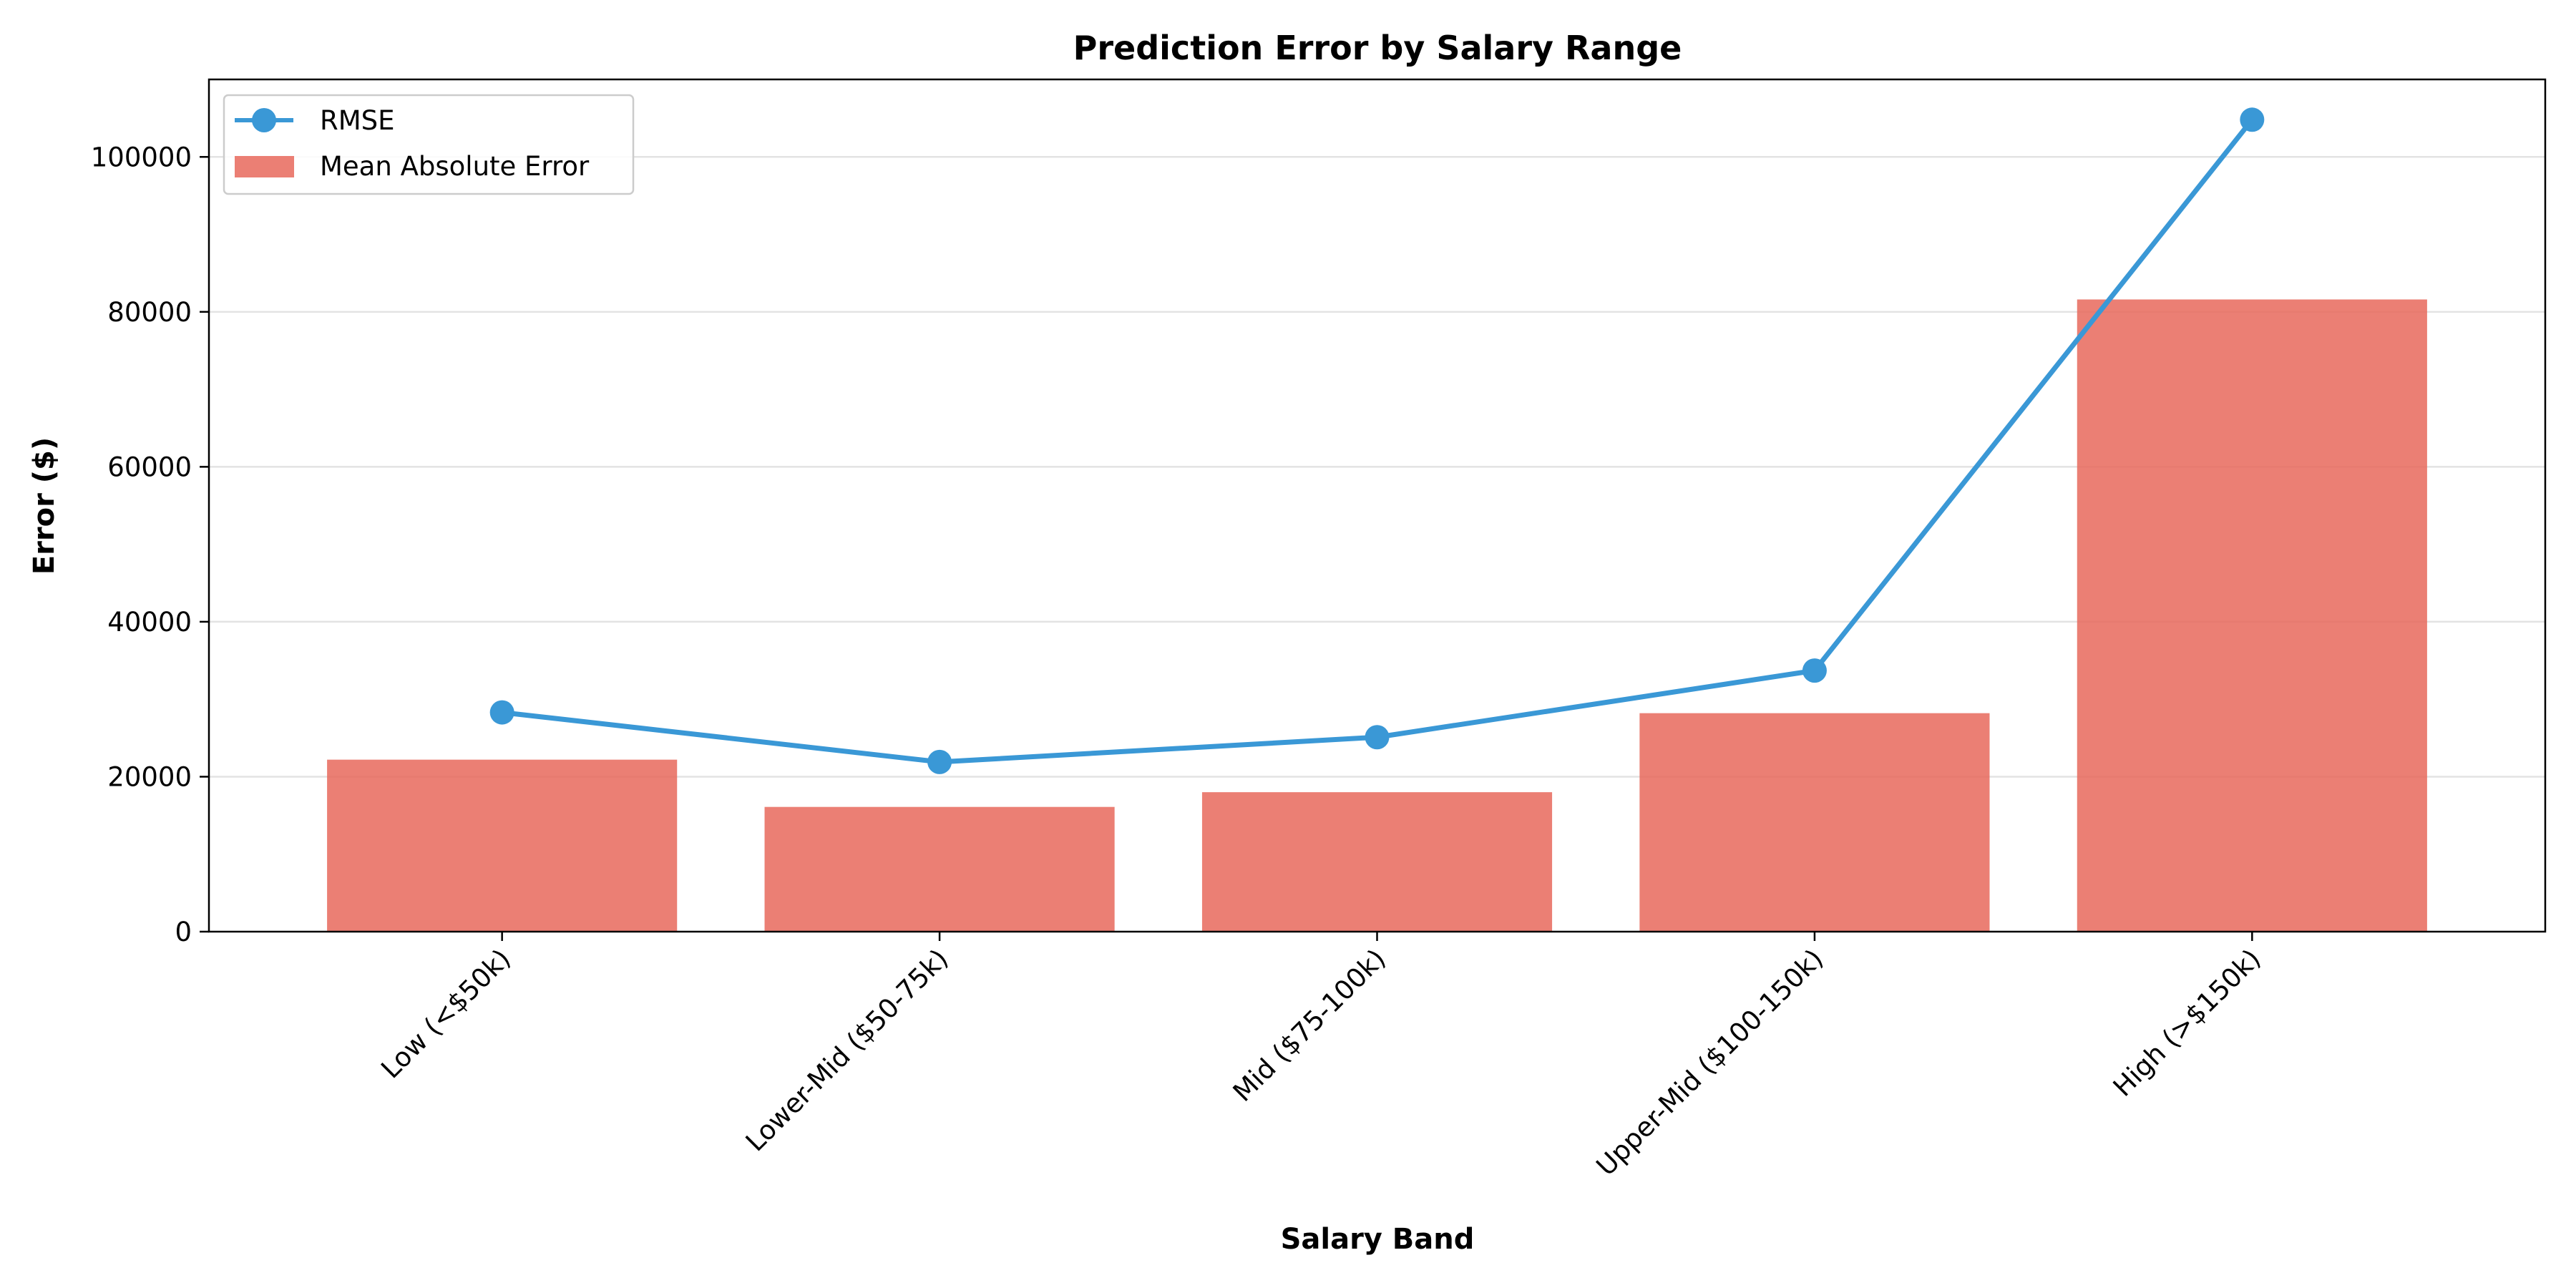 The width and height of the screenshot is (2576, 1288). Describe the element at coordinates (446, 1014) in the screenshot. I see `x-tick-label: Low (<$50k)` at that location.